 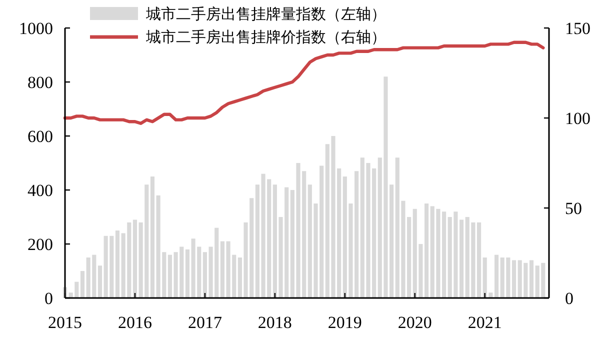 What do you see at coordinates (205, 322) in the screenshot?
I see `x-tick-label: 2017` at bounding box center [205, 322].